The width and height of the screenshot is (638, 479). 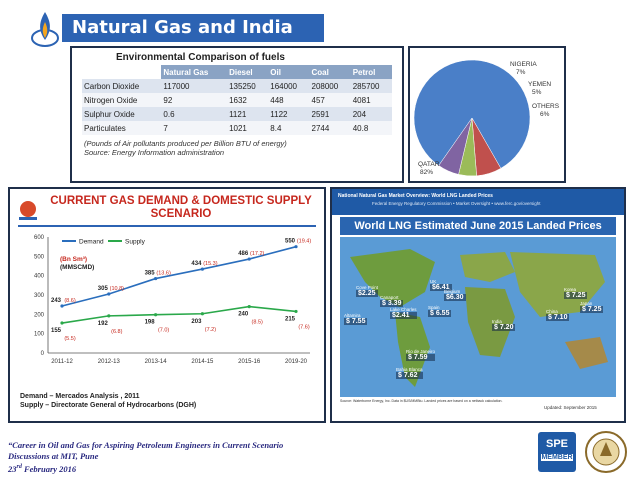 I want to click on table-cell: 204, so click(x=371, y=114).